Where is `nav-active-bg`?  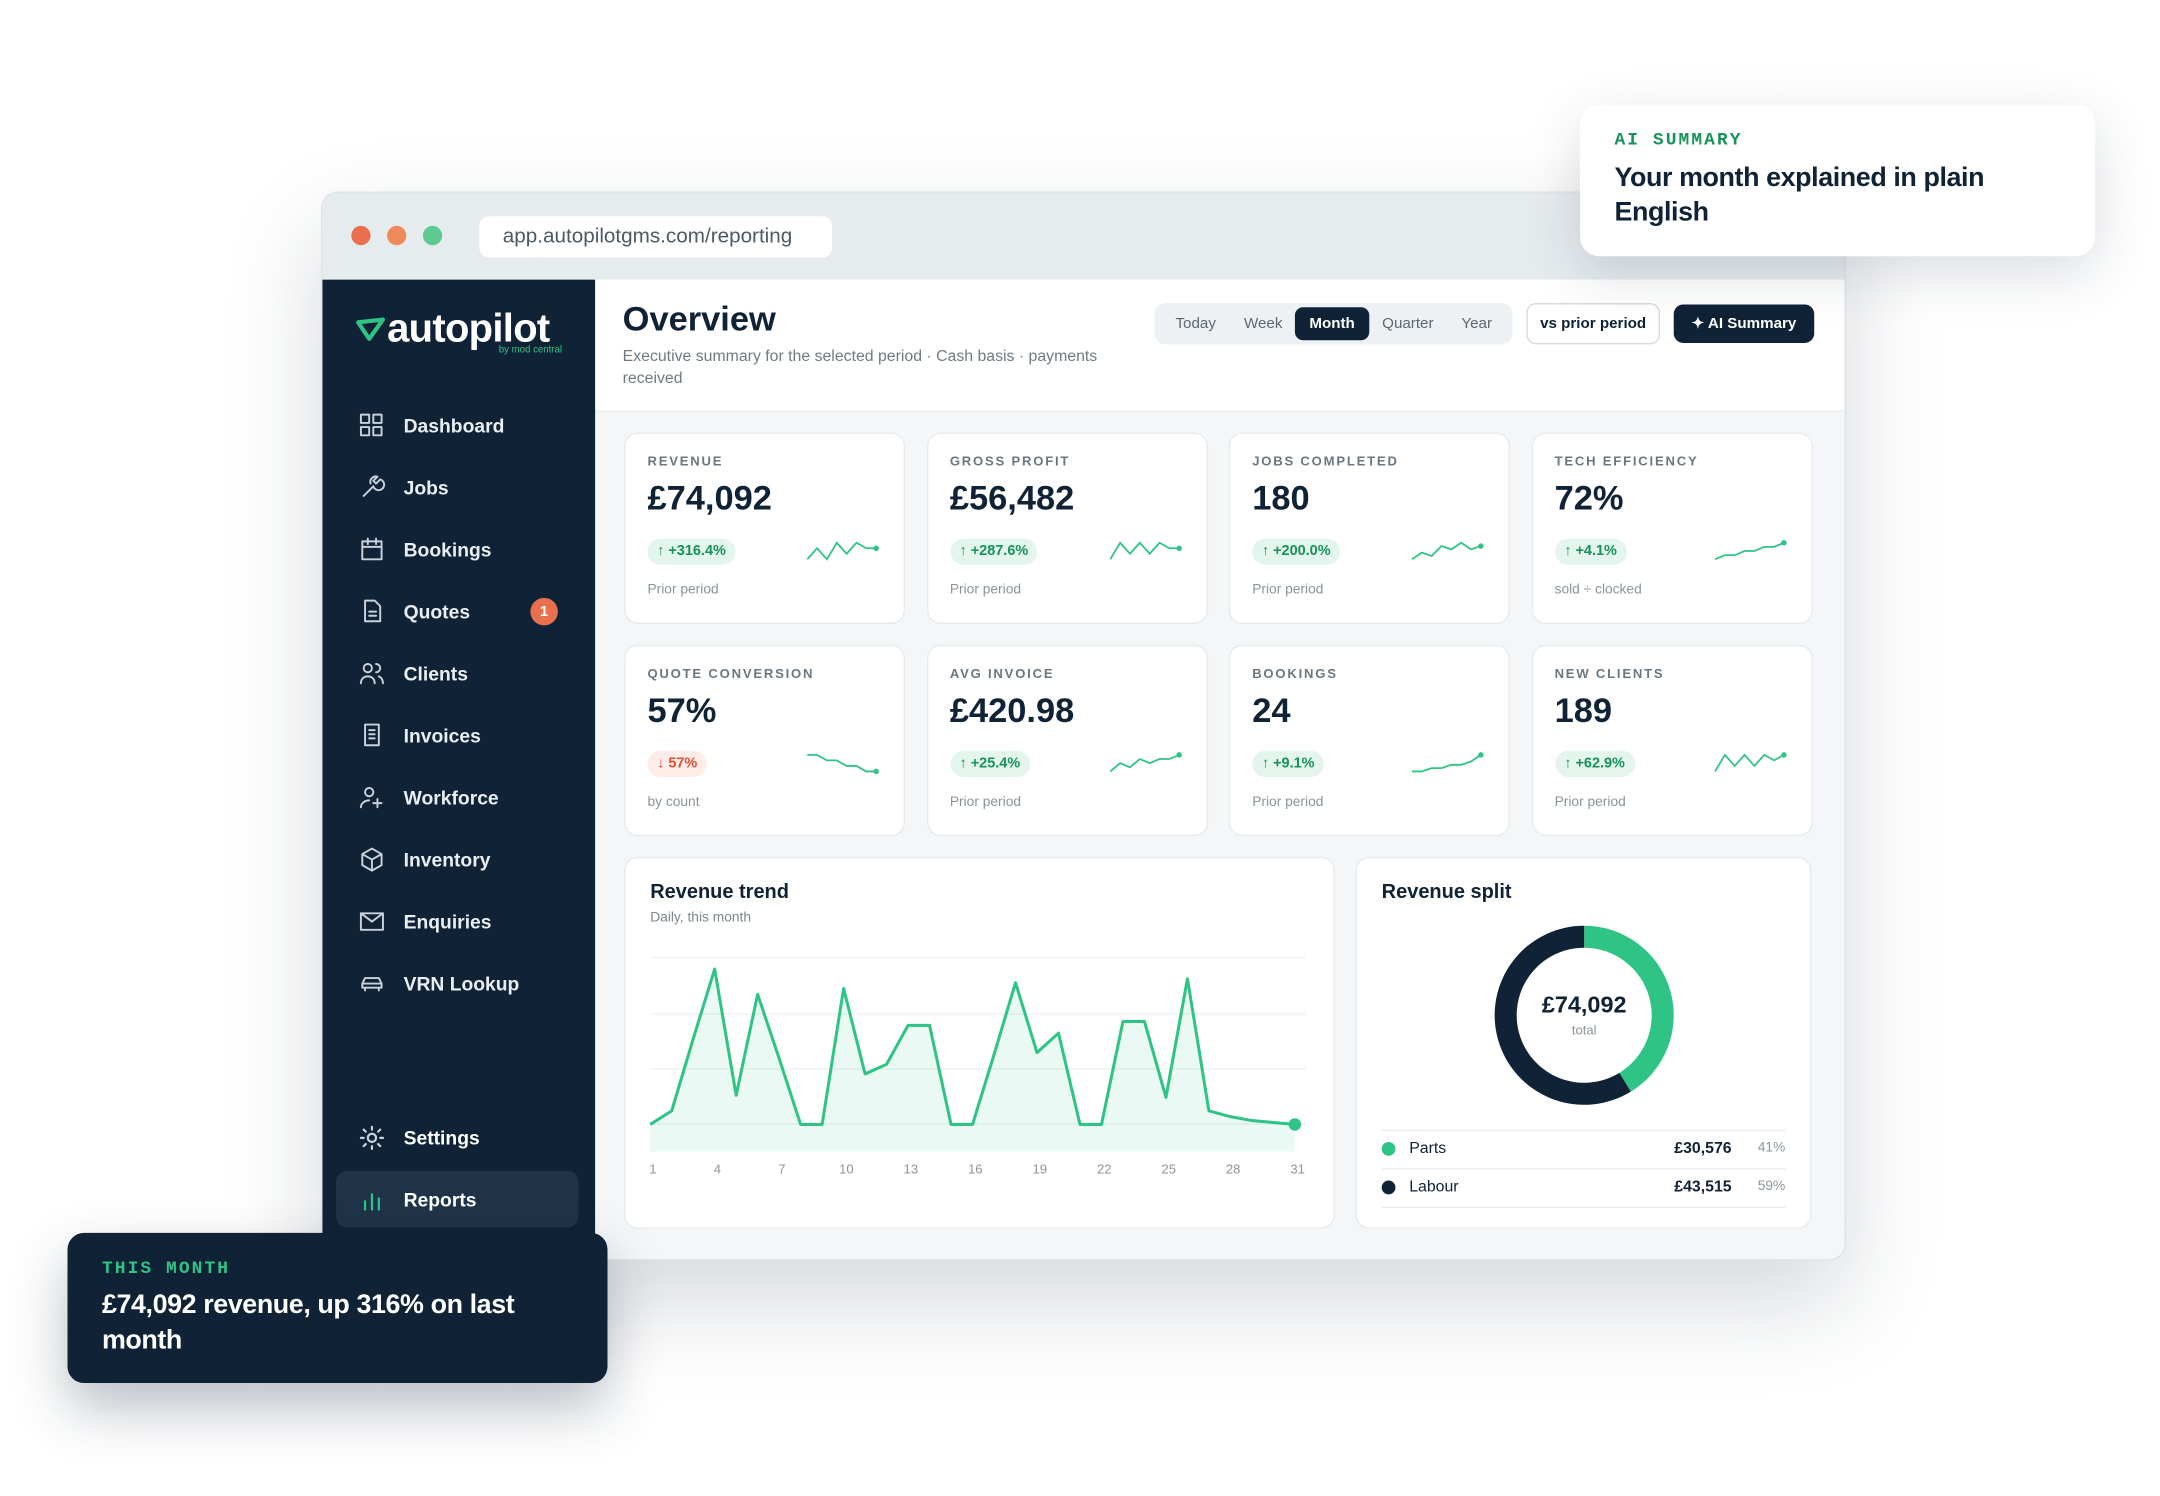
nav-active-bg is located at coordinates (457, 1199).